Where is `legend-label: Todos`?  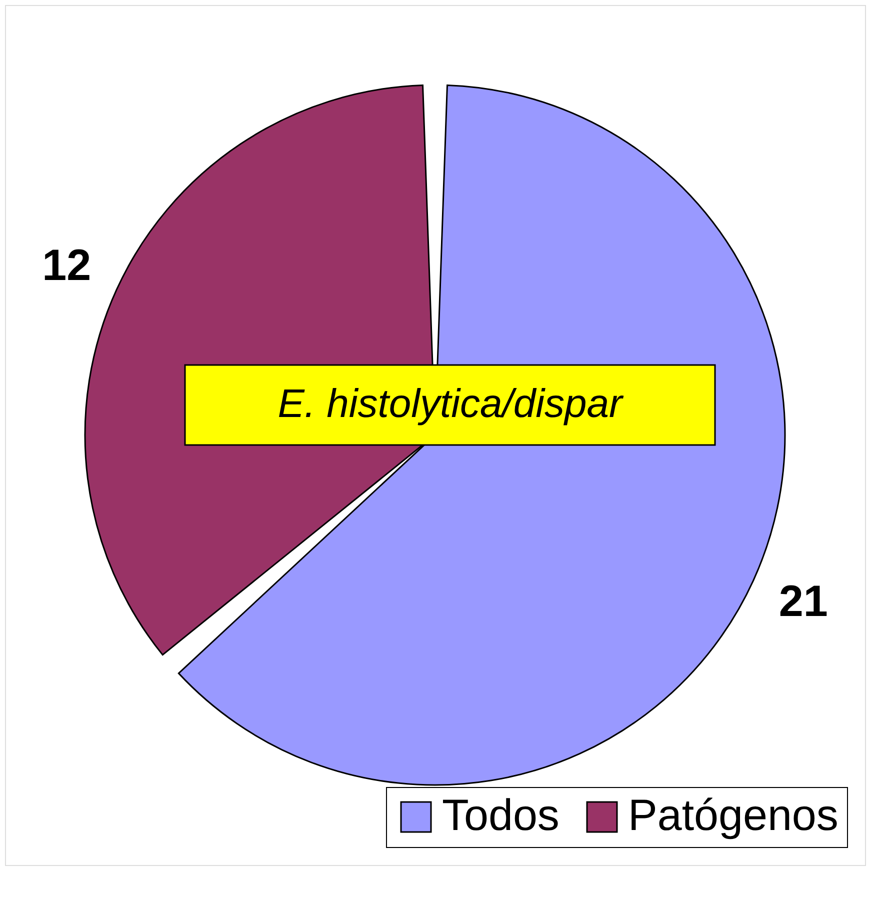
legend-label: Todos is located at coordinates (501, 815).